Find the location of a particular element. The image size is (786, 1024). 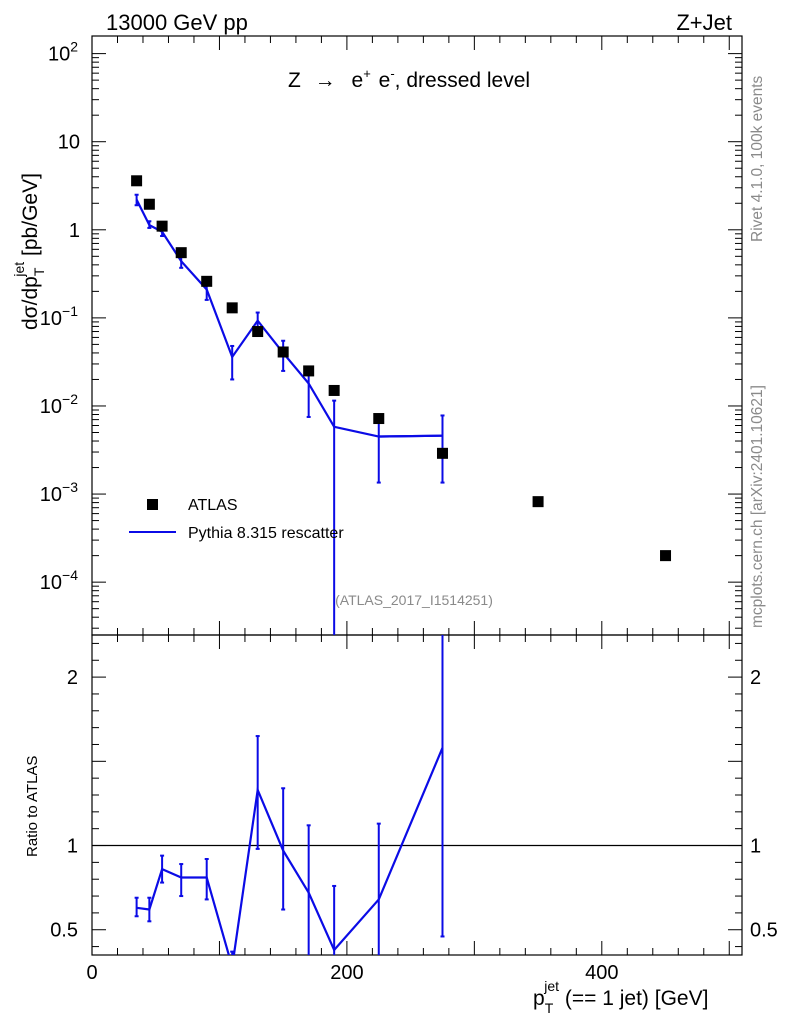

mcplots-label: mcplots.cern.ch [arXiv:2401.10621] is located at coordinates (757, 506).